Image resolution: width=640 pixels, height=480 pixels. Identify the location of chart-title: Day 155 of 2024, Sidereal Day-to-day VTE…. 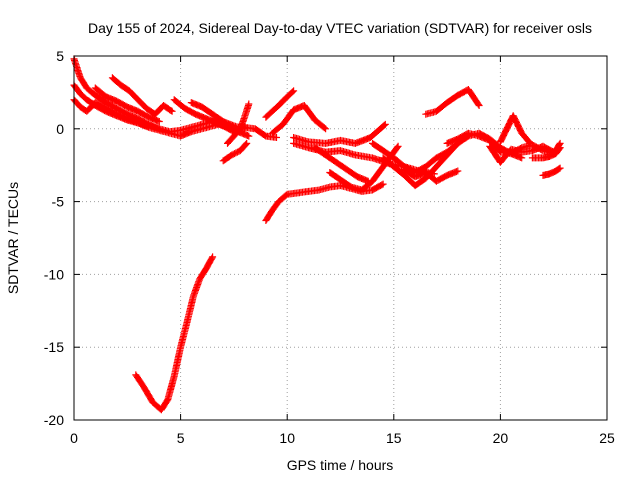
(340, 28).